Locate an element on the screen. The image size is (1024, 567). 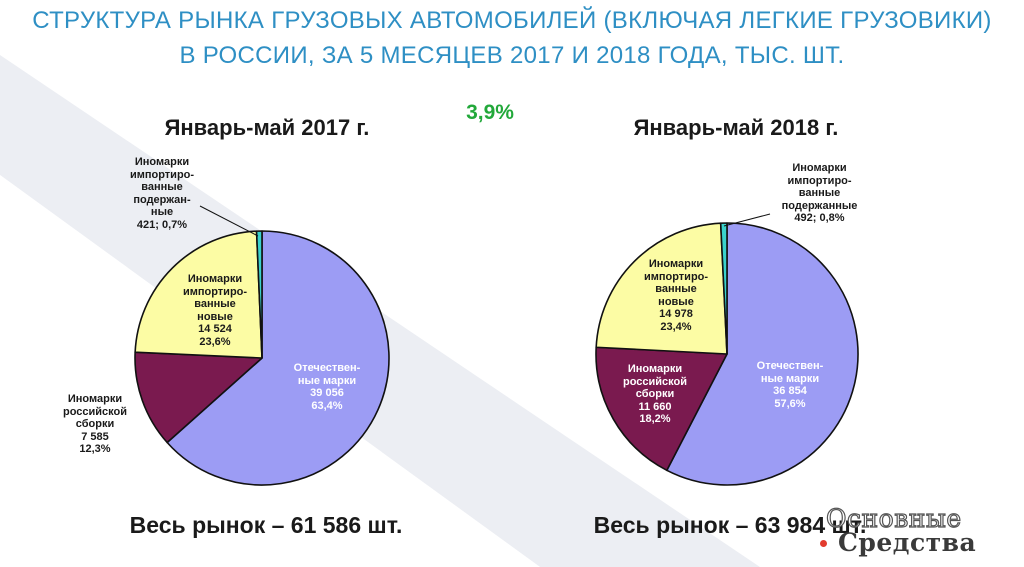
pie-2017-label-domestic-line: 63,4% is located at coordinates (327, 405).